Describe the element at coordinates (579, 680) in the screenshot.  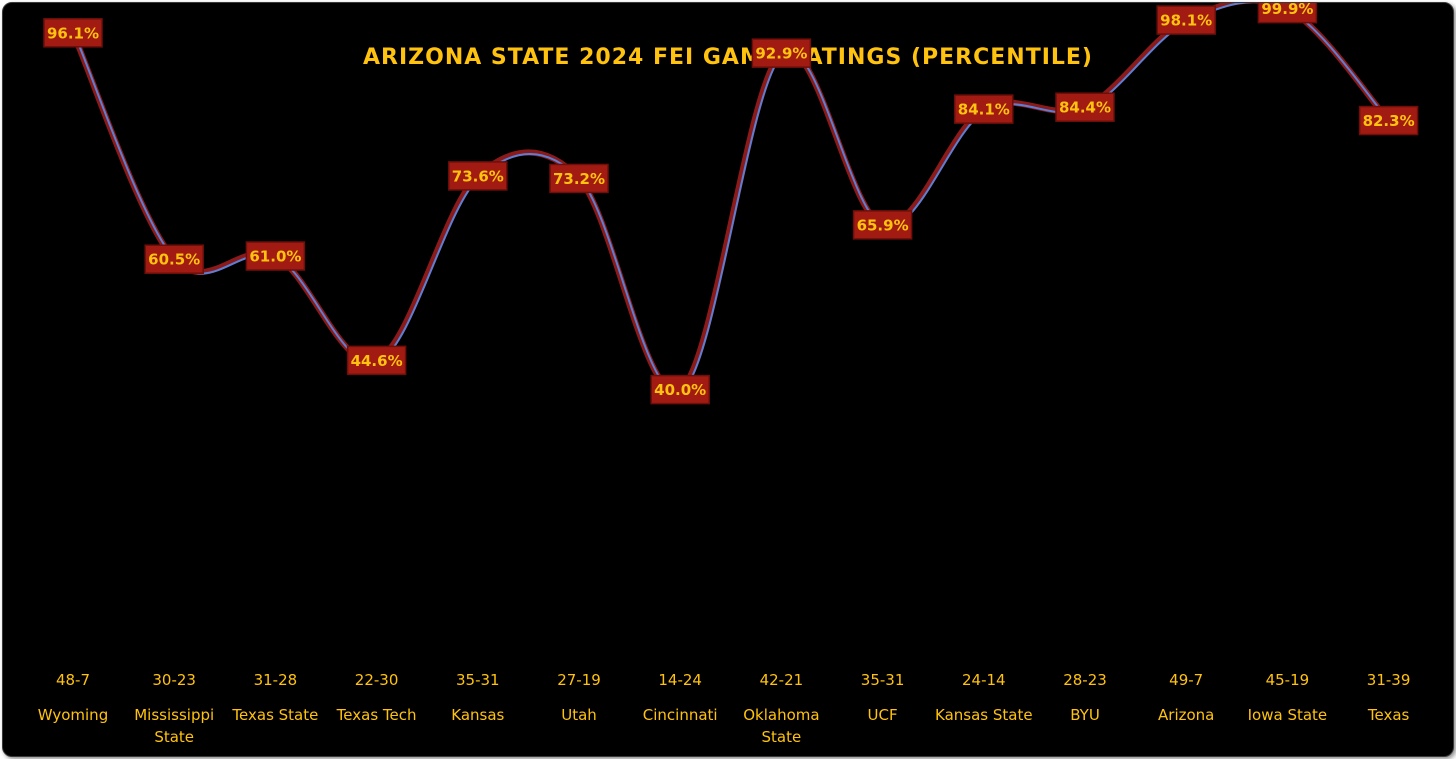
I see `tick-score: 27-19` at that location.